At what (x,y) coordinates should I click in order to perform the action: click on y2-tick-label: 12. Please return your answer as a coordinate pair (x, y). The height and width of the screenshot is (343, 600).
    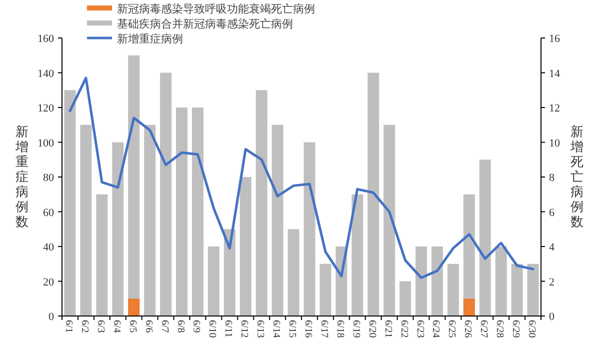
    Looking at the image, I should click on (554, 108).